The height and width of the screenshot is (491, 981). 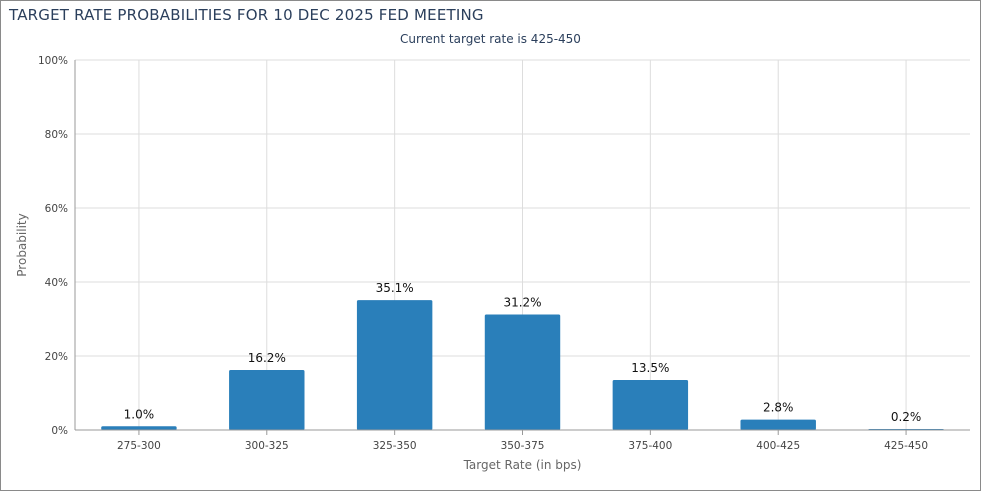 I want to click on y-tick-label: 100%, so click(x=53, y=61).